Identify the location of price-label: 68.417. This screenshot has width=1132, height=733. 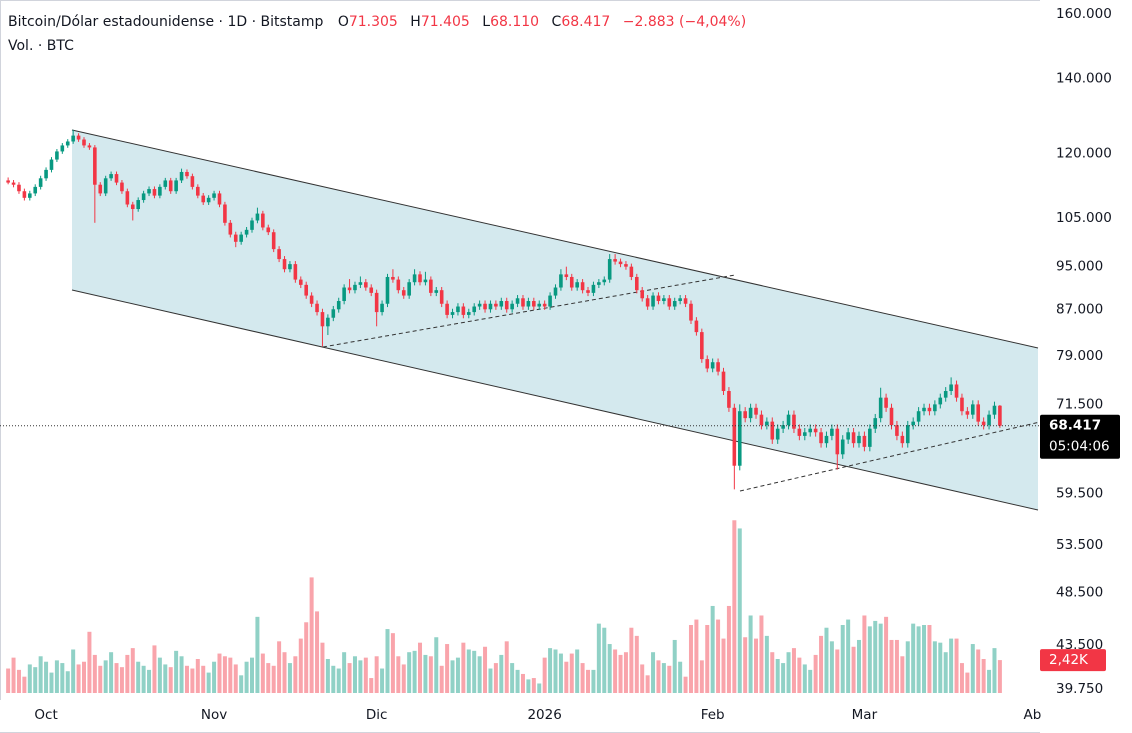
(1075, 426).